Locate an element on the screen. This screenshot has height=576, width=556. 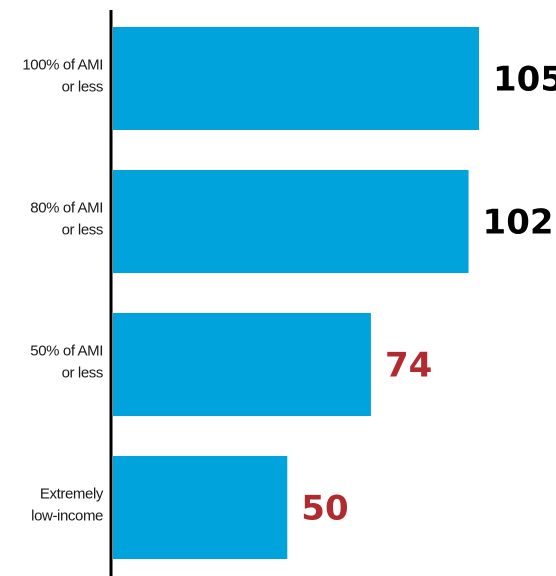
category-label-3: Extremely low-income is located at coordinates (67, 505).